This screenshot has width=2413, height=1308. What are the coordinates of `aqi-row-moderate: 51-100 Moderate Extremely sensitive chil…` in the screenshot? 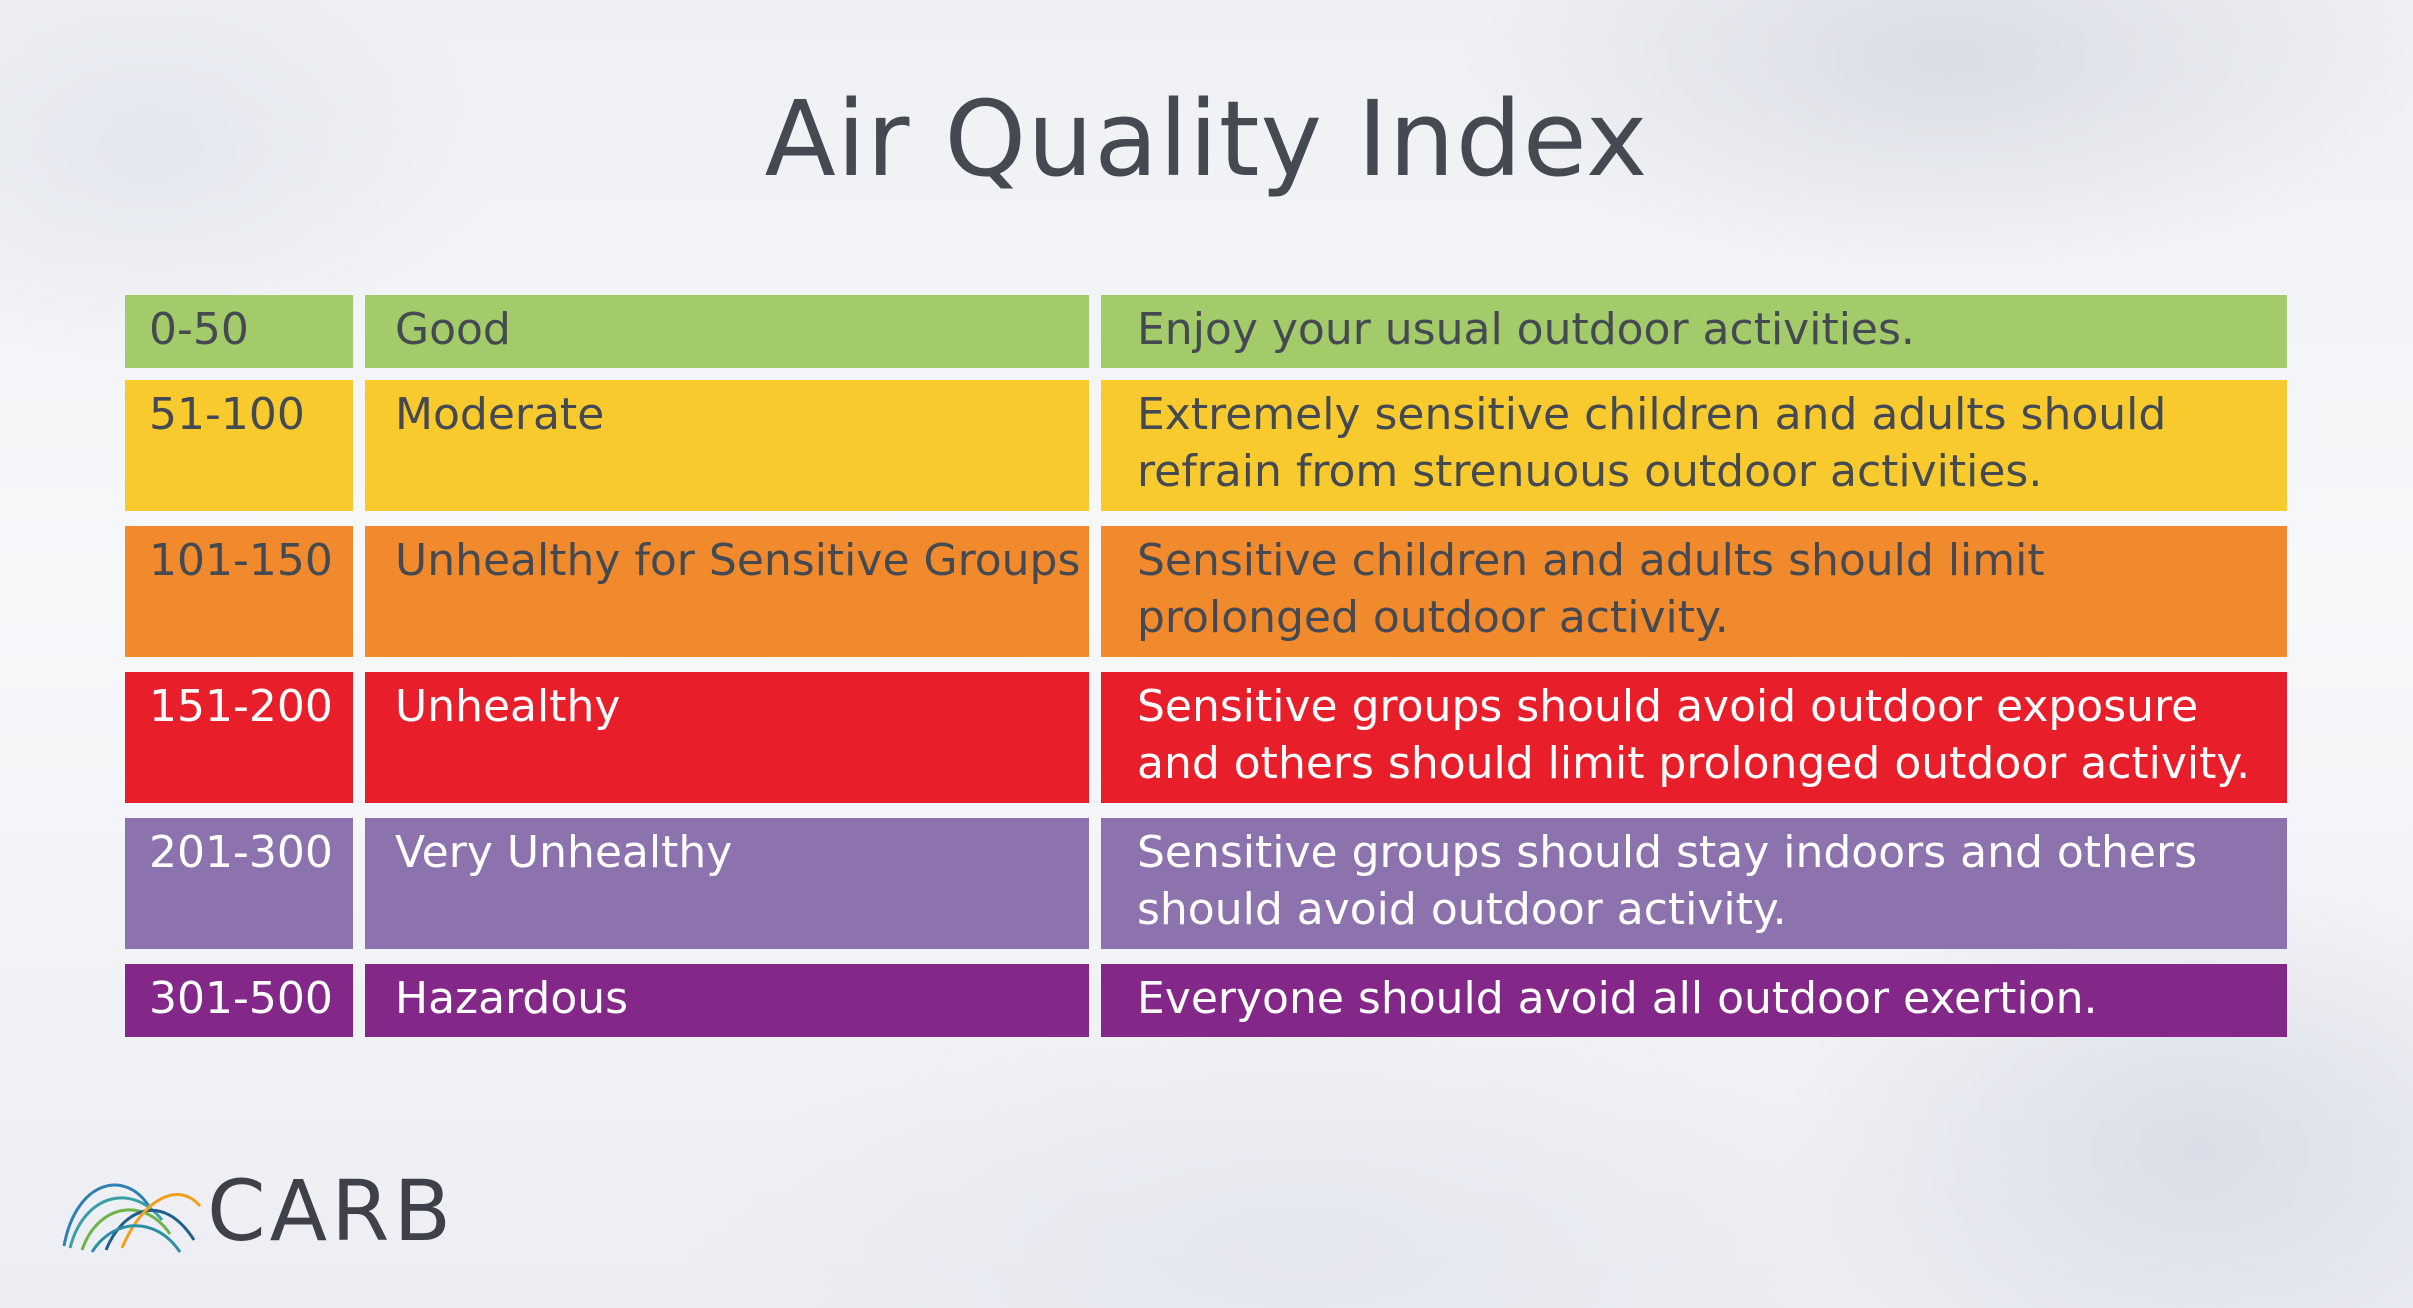 It's located at (1206, 445).